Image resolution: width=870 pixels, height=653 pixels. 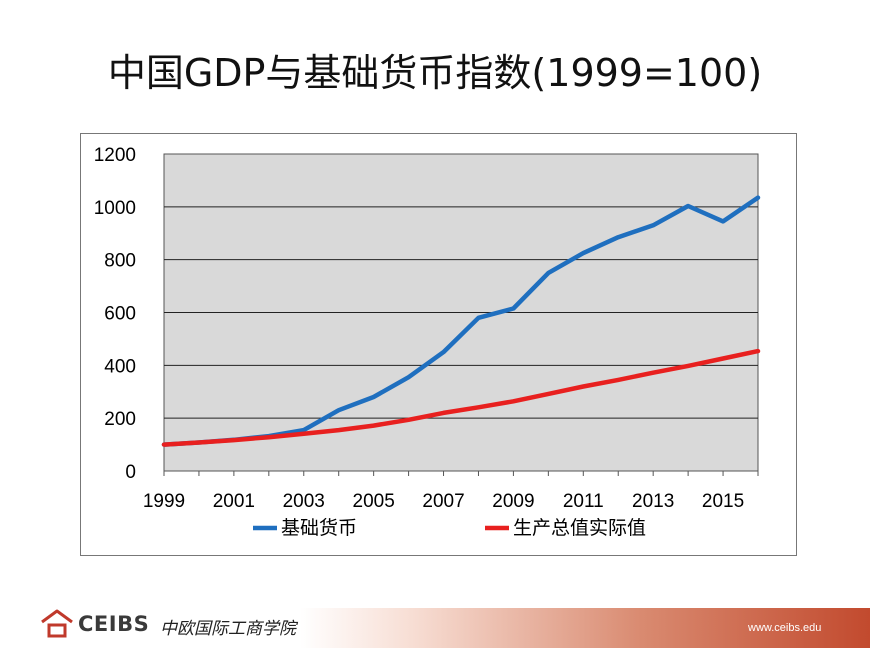 I want to click on x-tick-label: 2013, so click(x=653, y=501).